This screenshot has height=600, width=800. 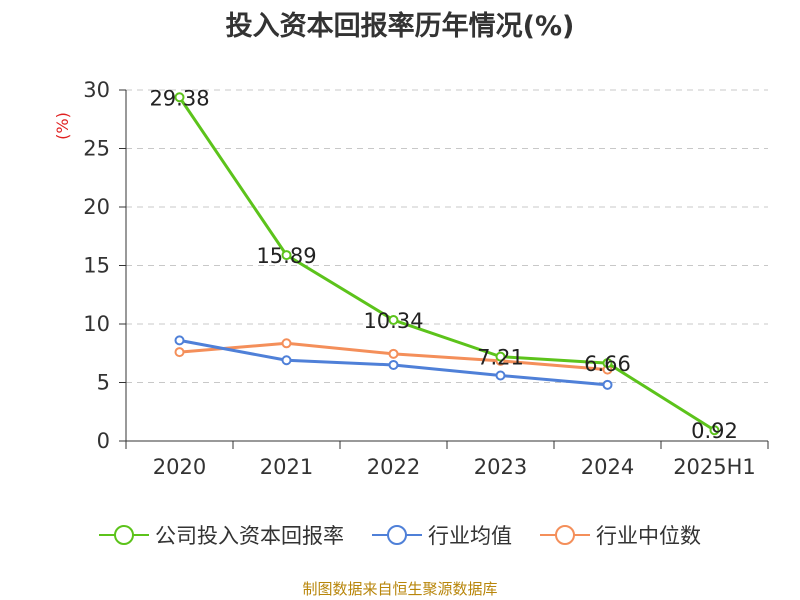 What do you see at coordinates (103, 441) in the screenshot?
I see `y-tick-label: 0` at bounding box center [103, 441].